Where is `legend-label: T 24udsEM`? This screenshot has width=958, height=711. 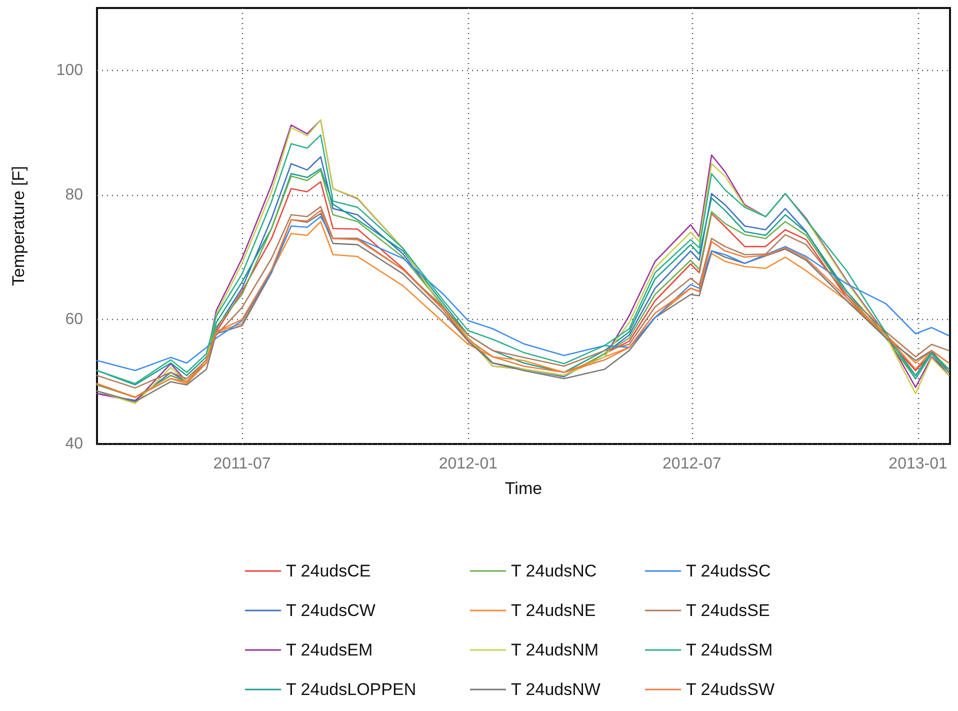
legend-label: T 24udsEM is located at coordinates (329, 650).